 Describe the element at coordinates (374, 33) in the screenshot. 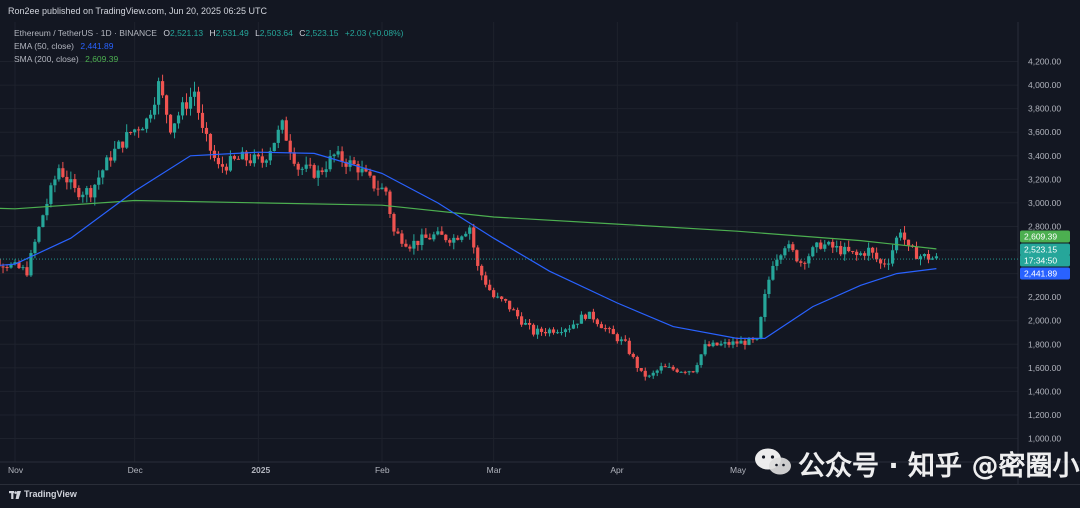

I see `change-value: +2.03 (+0.08%)` at that location.